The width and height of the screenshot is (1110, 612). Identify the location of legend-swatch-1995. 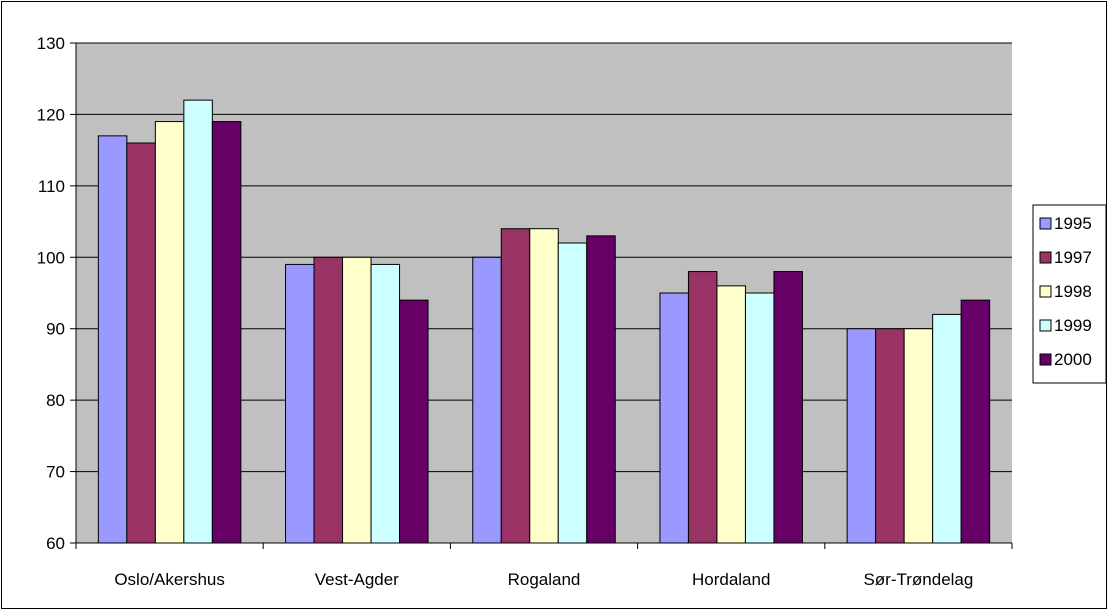
(1045, 223).